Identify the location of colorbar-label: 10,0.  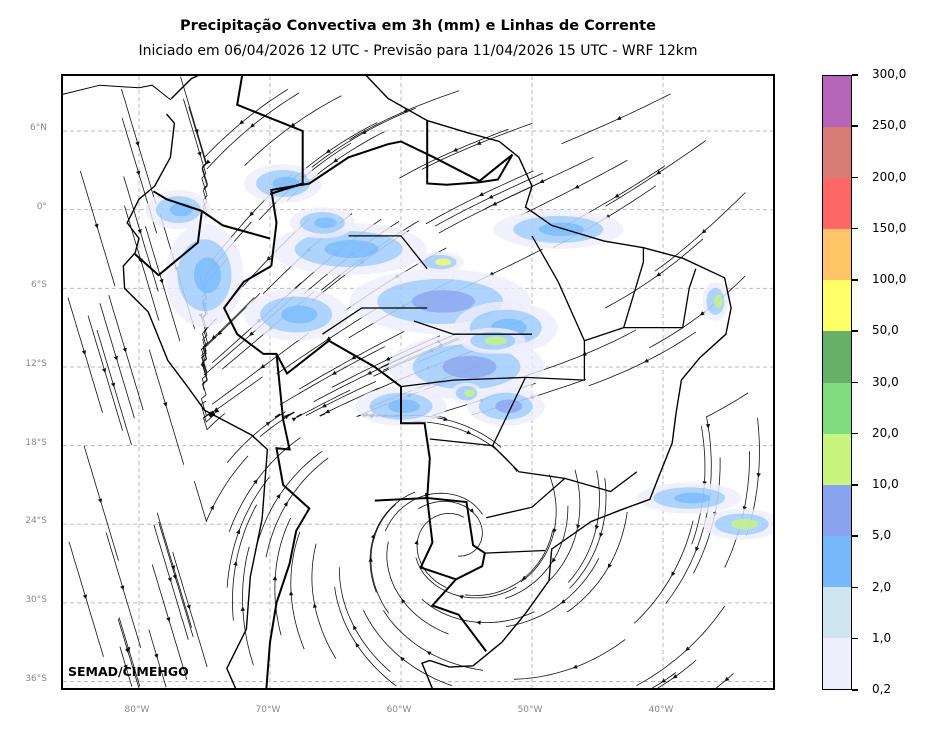
(885, 484).